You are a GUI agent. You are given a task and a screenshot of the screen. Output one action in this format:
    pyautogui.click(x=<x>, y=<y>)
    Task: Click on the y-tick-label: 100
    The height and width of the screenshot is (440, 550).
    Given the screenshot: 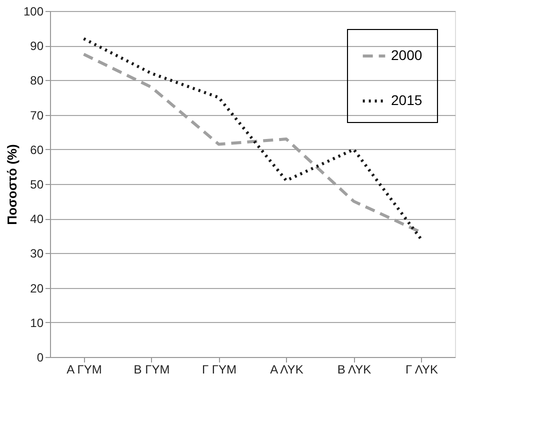 What is the action you would take?
    pyautogui.click(x=33, y=11)
    